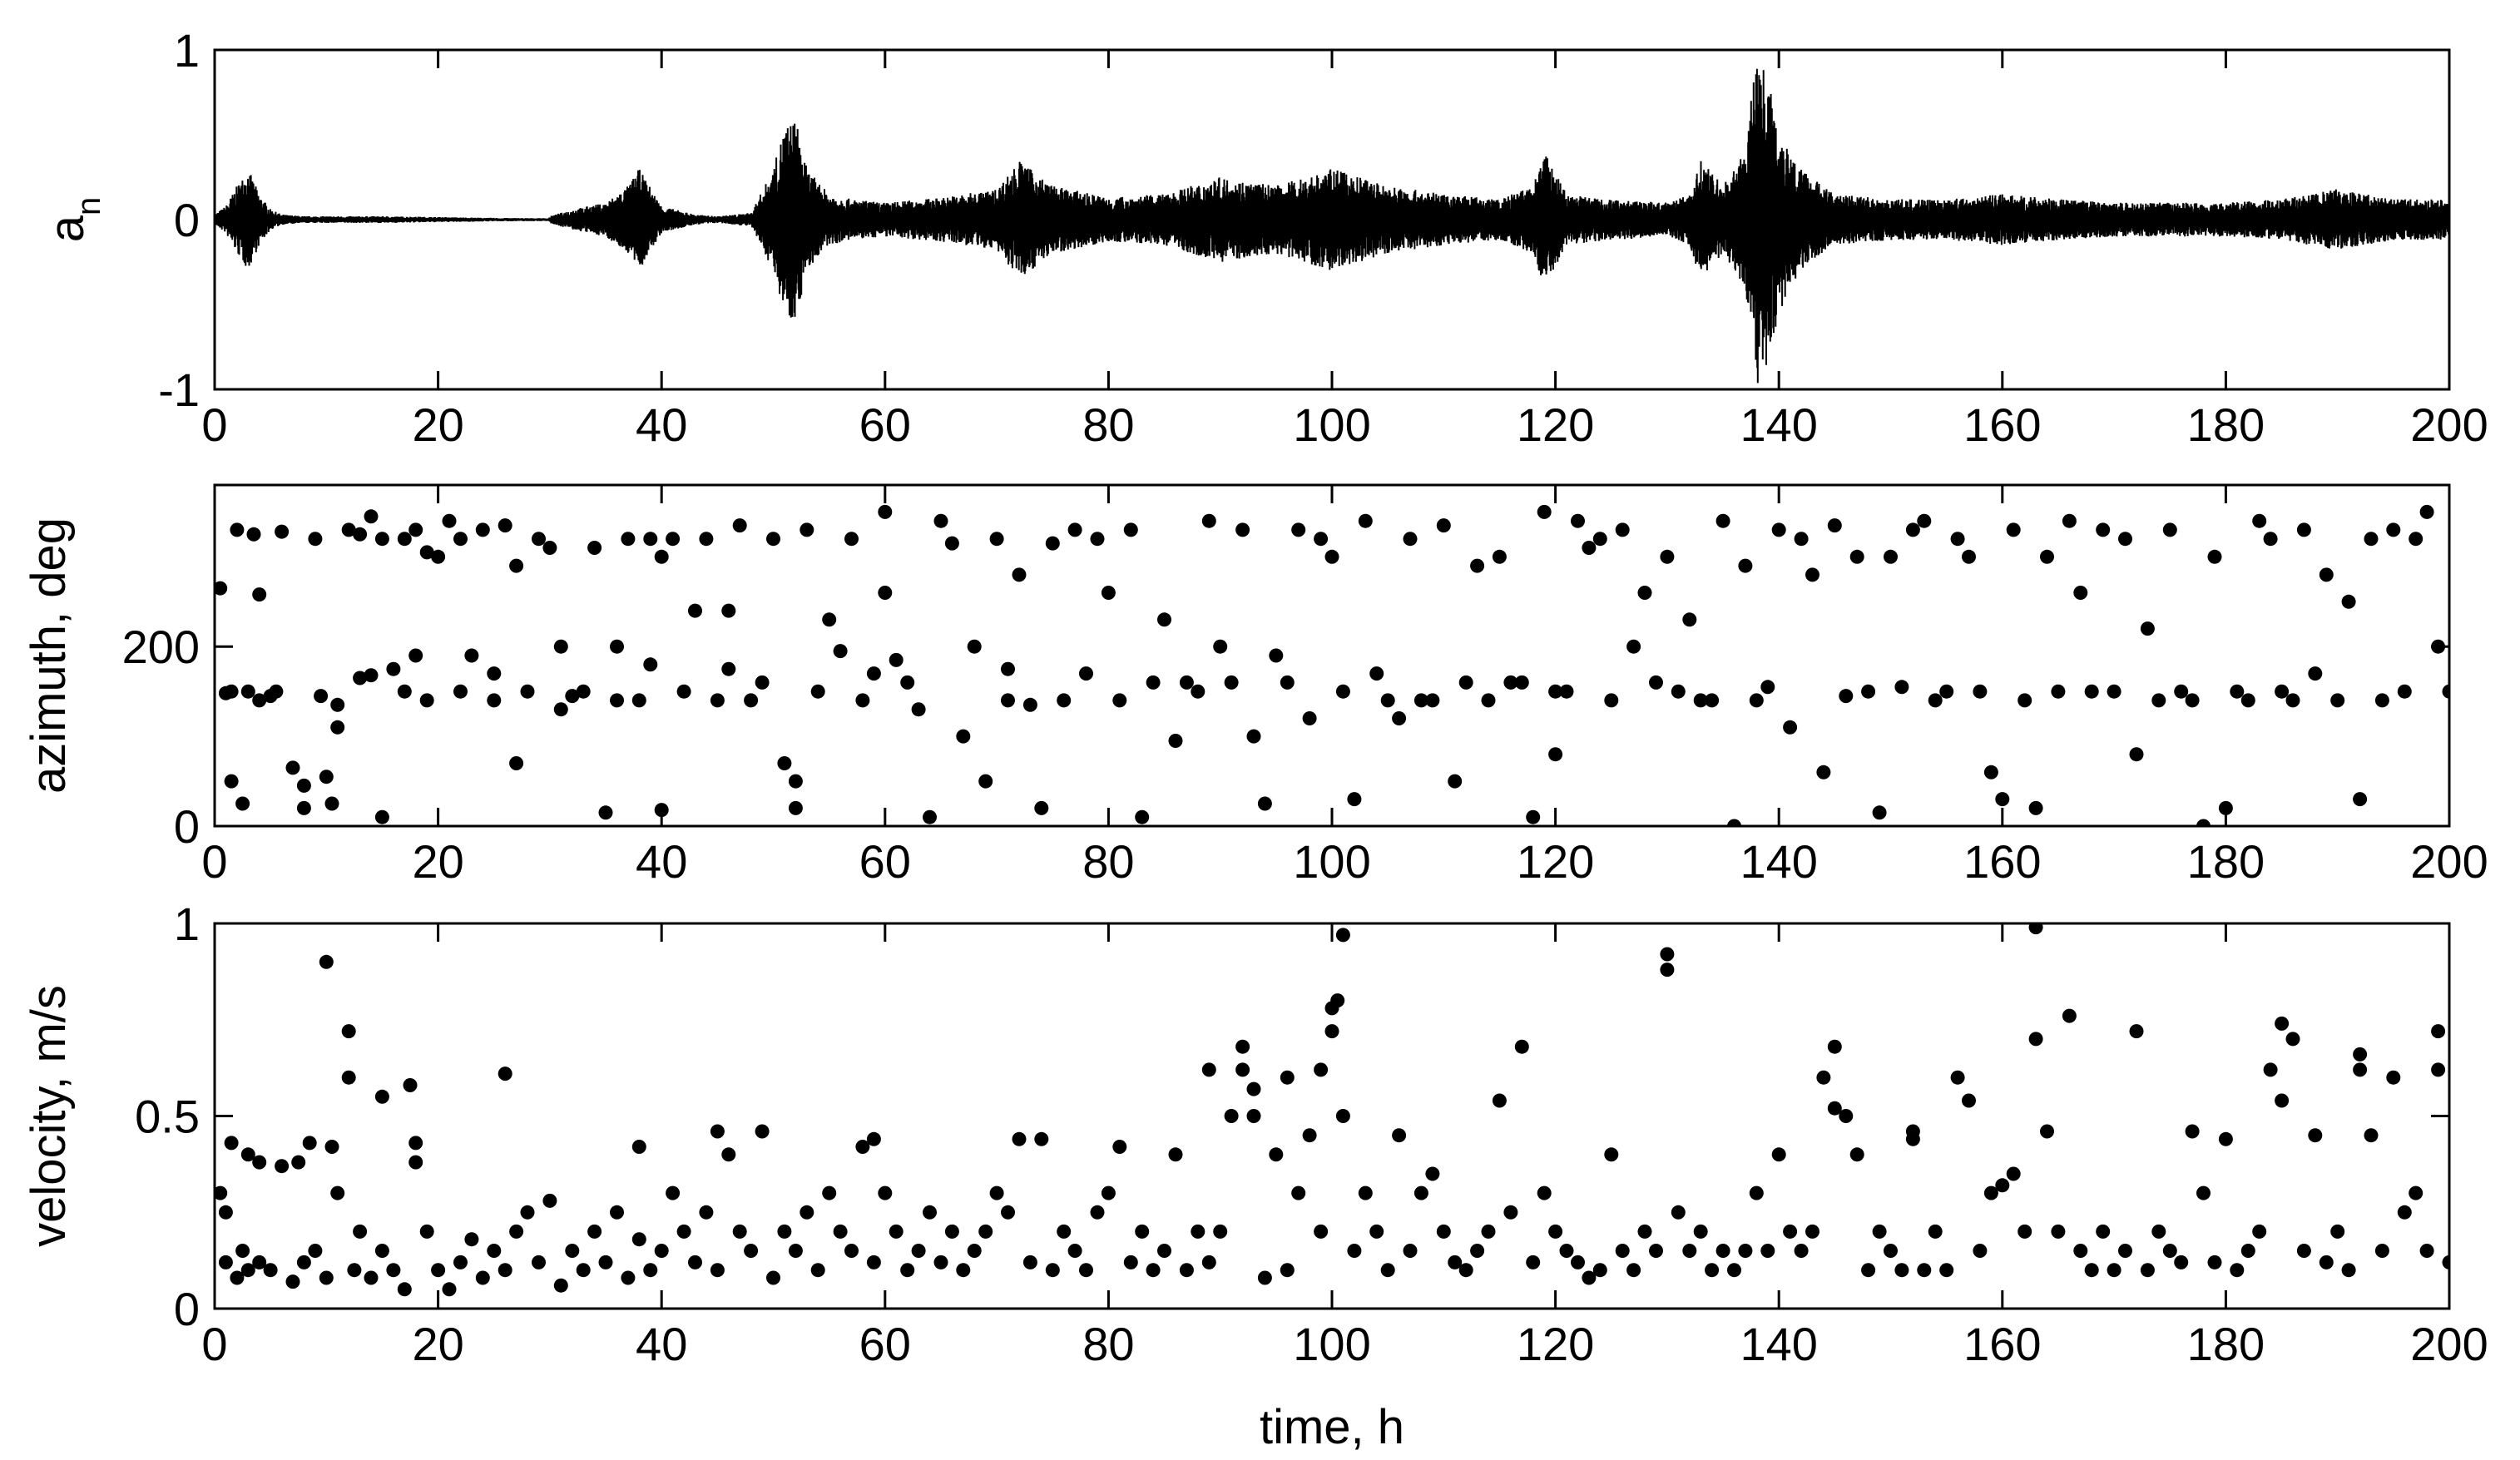 The height and width of the screenshot is (1460, 2520). What do you see at coordinates (214, 862) in the screenshot?
I see `azimuth-x-tick-label: 0` at bounding box center [214, 862].